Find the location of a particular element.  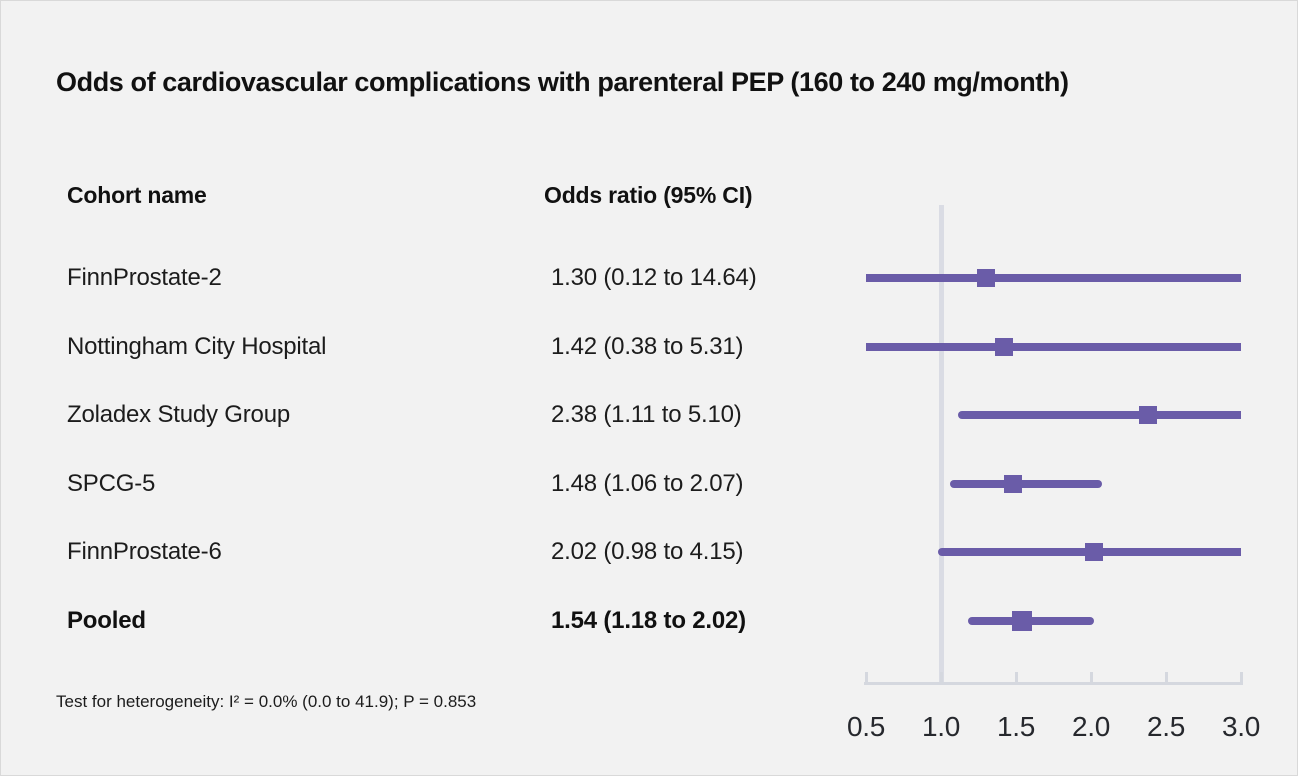

column-header-cohort: Cohort name is located at coordinates (137, 195).